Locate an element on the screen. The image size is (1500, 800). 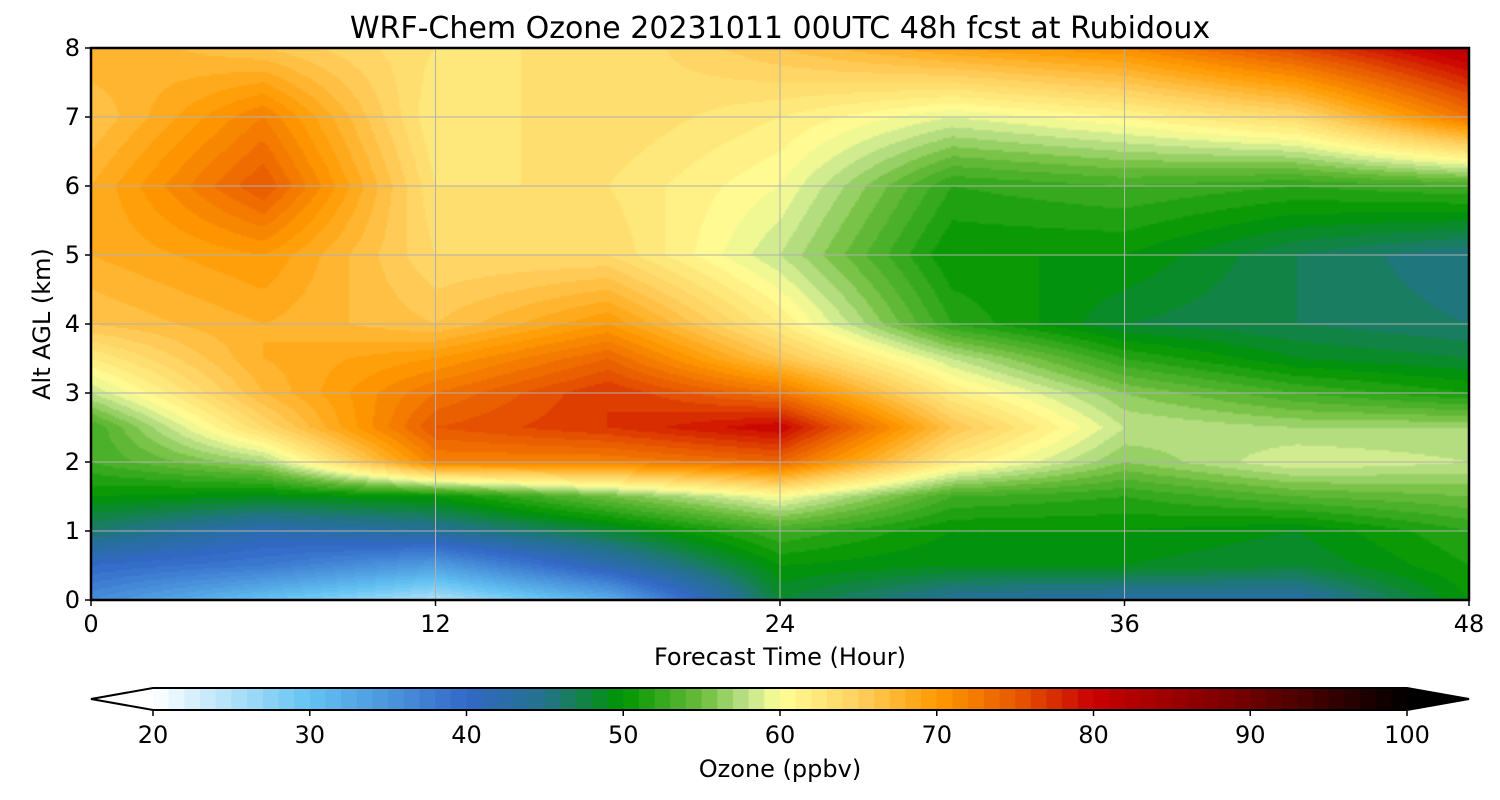
x-axis-label: Forecast Time (Hour) is located at coordinates (780, 657).